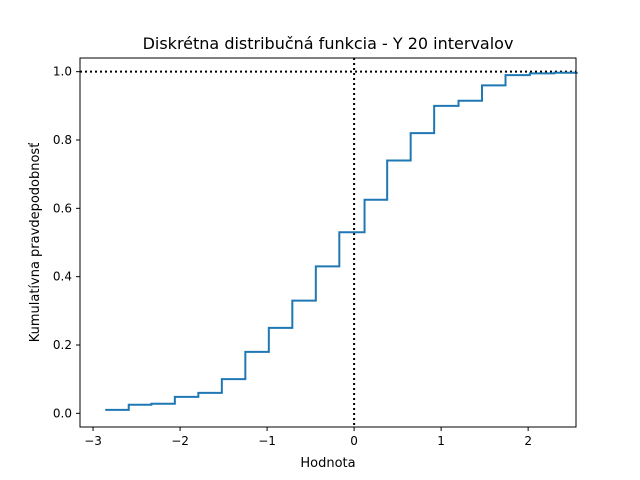  I want to click on y-axis-label: Kumulatívna pravdepodobnosť, so click(35, 243).